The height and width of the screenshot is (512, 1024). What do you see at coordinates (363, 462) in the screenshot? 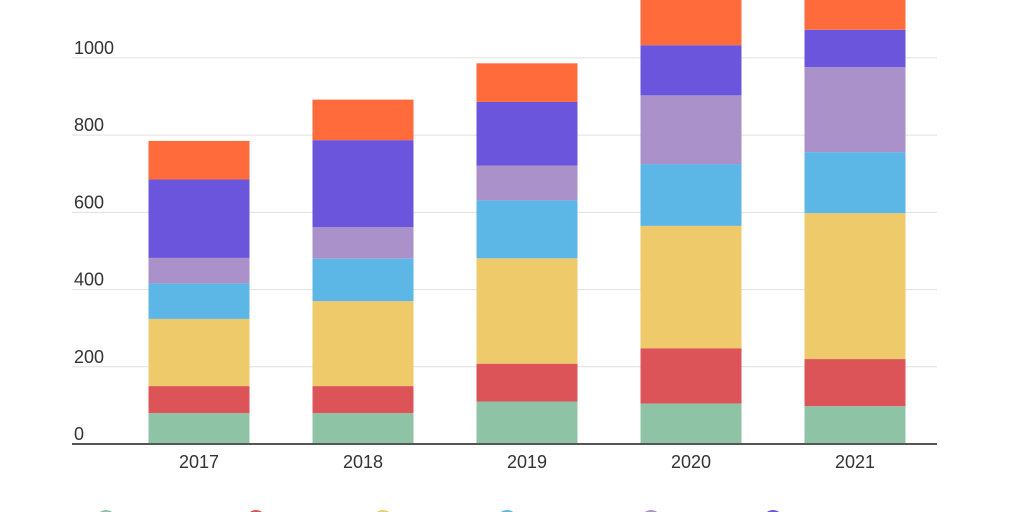
I see `x-tick-label: 2018` at bounding box center [363, 462].